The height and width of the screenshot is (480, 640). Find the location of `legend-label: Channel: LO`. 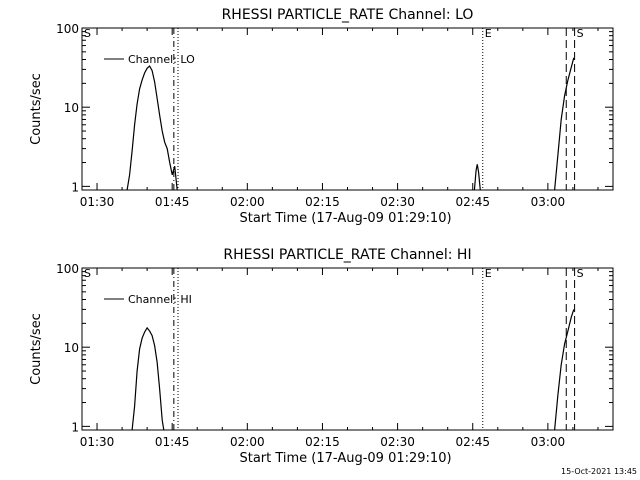

legend-label: Channel: LO is located at coordinates (161, 59).